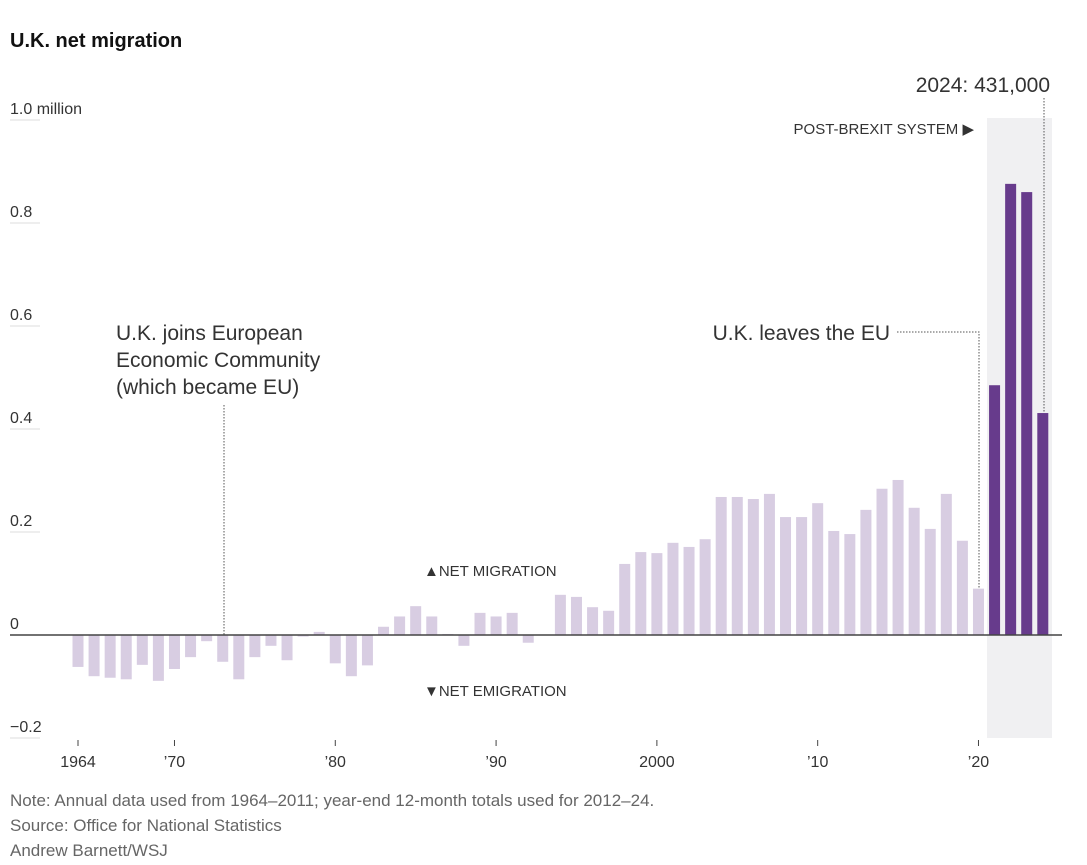 The width and height of the screenshot is (1087, 865). I want to click on x-tick-label: 1964, so click(78, 762).